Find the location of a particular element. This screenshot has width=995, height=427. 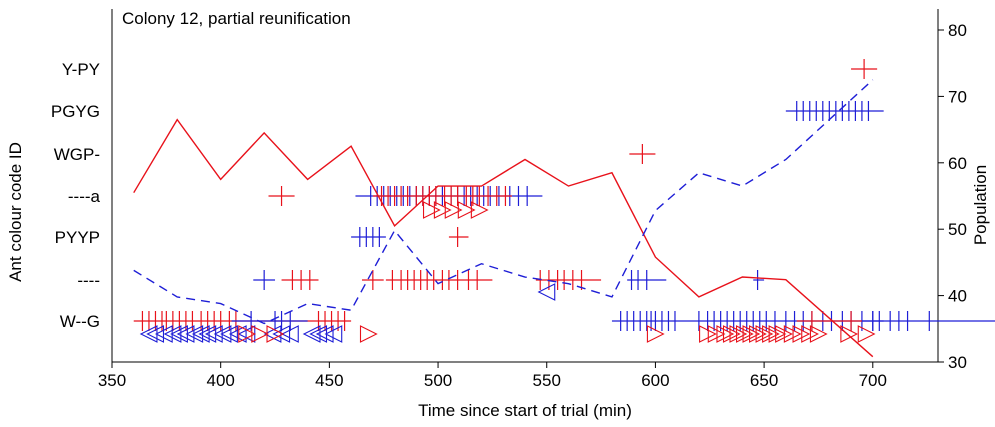

y2-axis-ticks: 30 40 50 60 70 80 is located at coordinates (952, 196).